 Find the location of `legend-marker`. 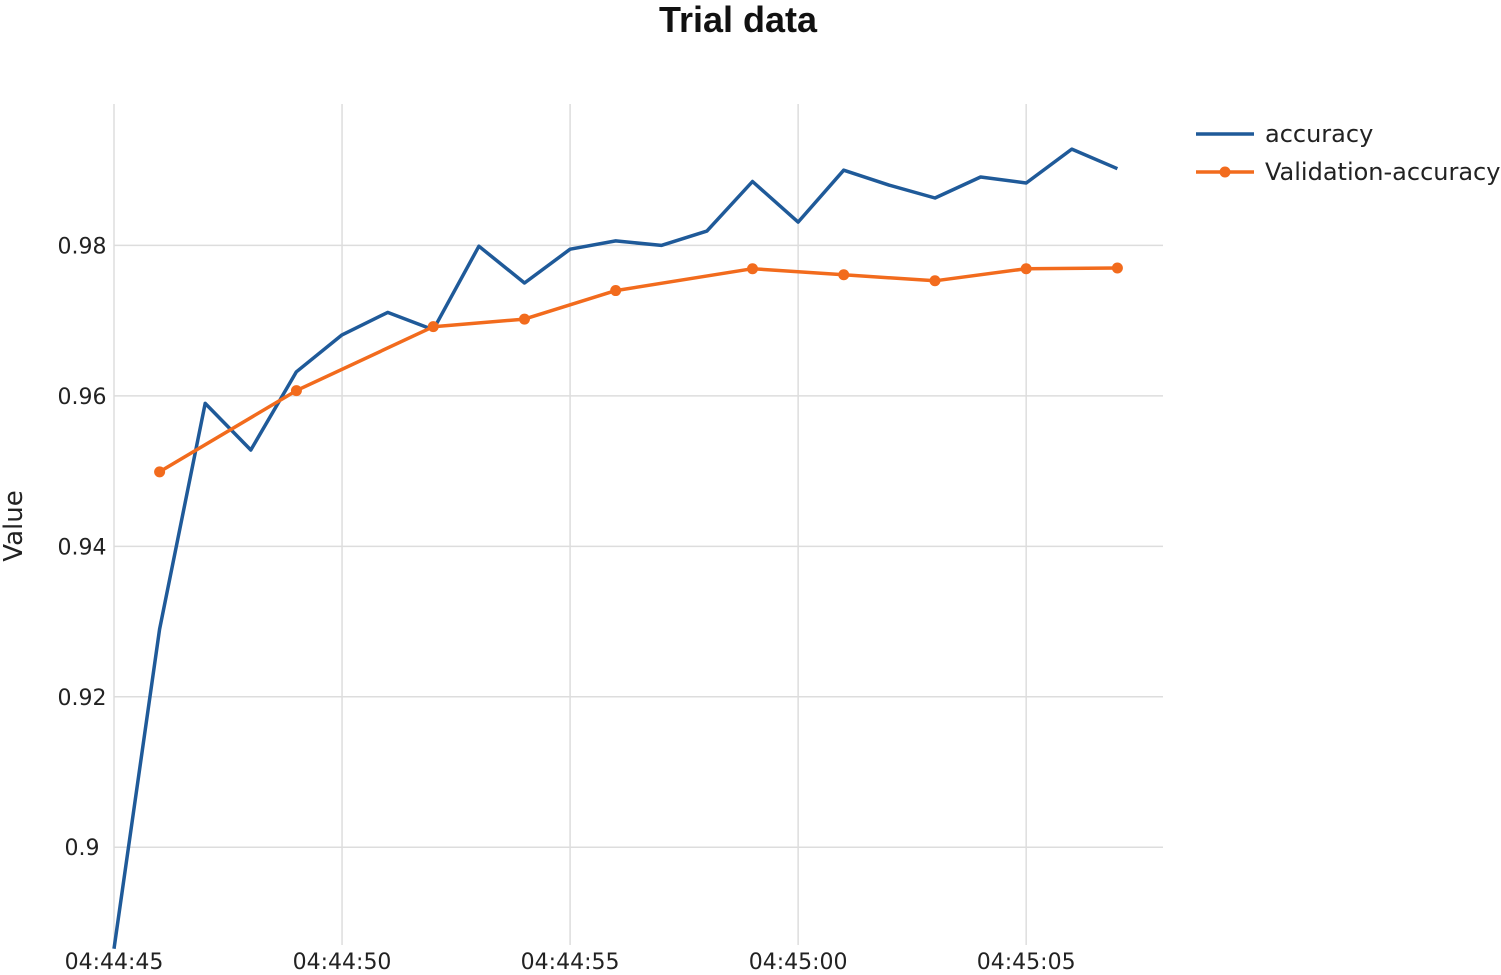

legend-marker is located at coordinates (1225, 172).